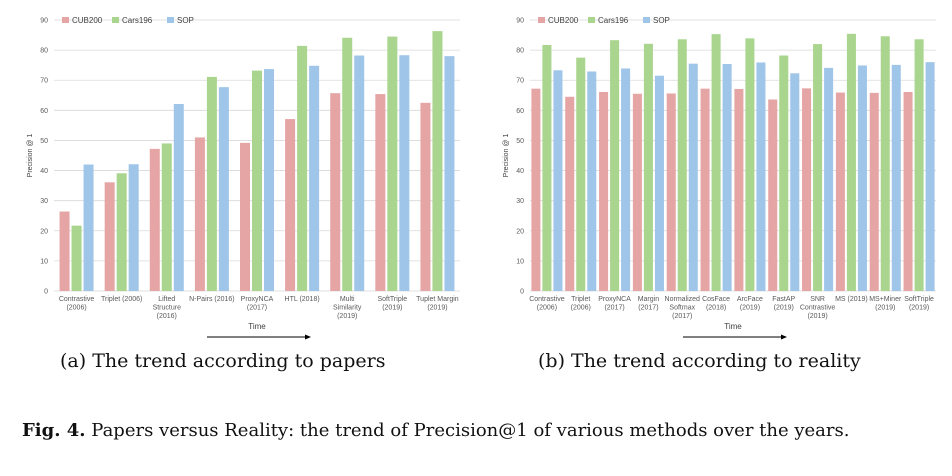 The image size is (952, 476). Describe the element at coordinates (170, 20) in the screenshot. I see `chart-a-legend-swatch-sop` at that location.